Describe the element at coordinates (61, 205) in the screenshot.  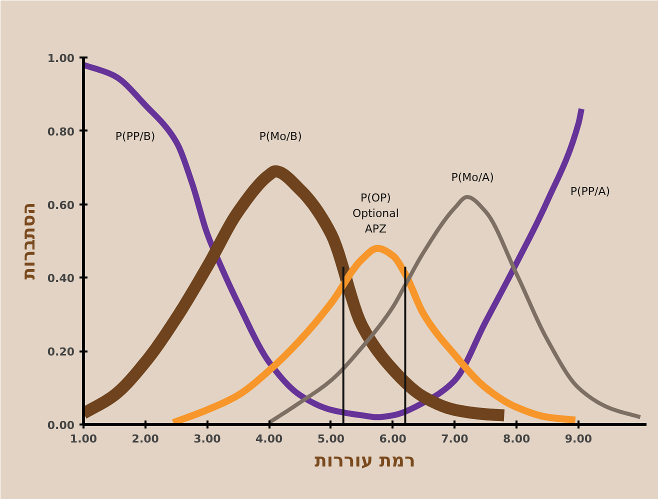
I see `y-tick-label: 0.60` at that location.